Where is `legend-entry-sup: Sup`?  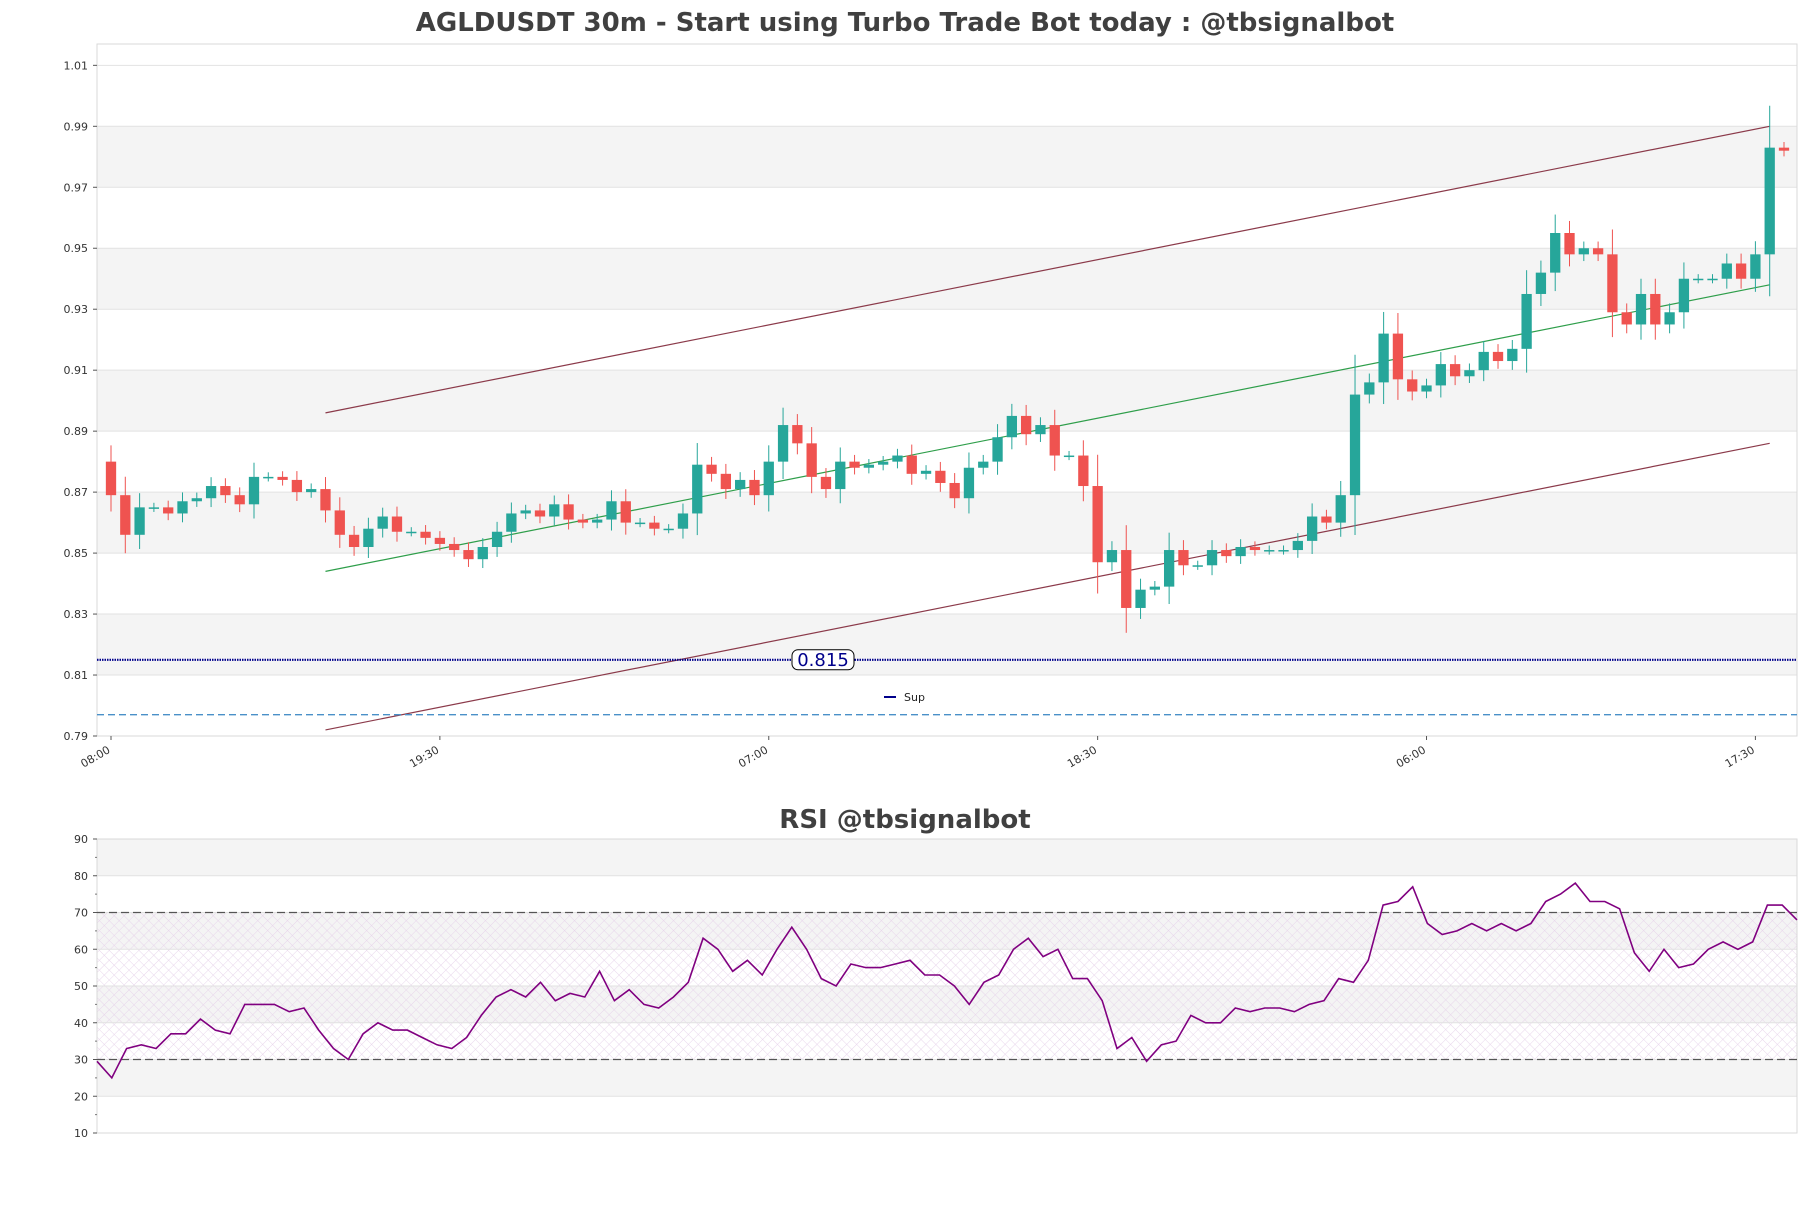 legend-entry-sup: Sup is located at coordinates (914, 697).